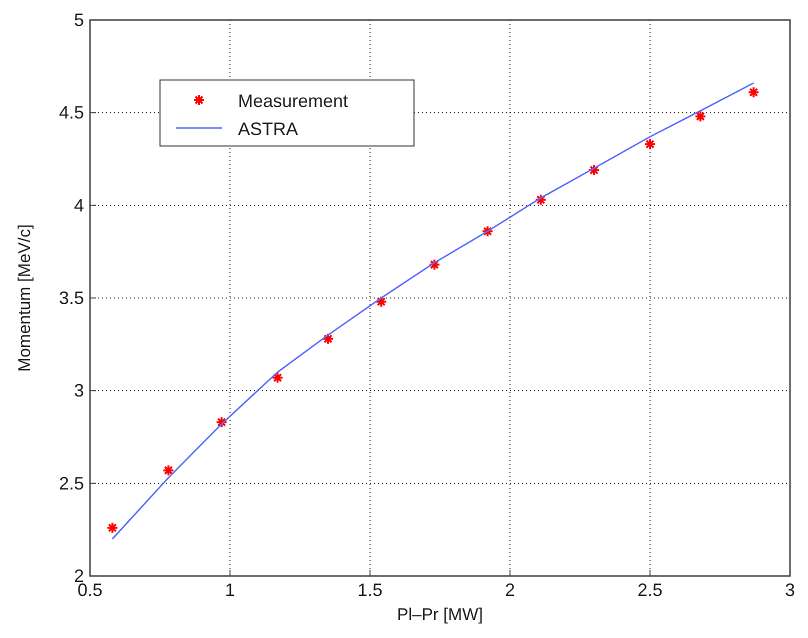 The height and width of the screenshot is (638, 808). I want to click on y-tick-label: 2.5, so click(71, 483).